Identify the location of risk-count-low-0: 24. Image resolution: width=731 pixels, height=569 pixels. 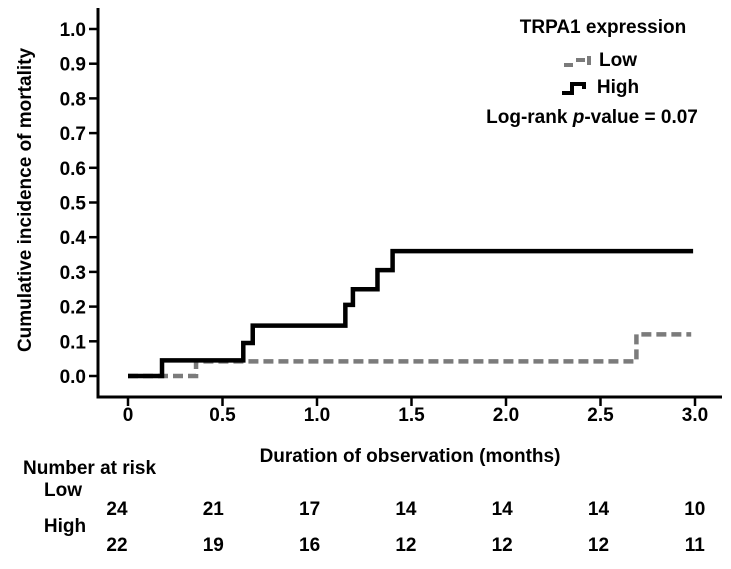
(117, 509).